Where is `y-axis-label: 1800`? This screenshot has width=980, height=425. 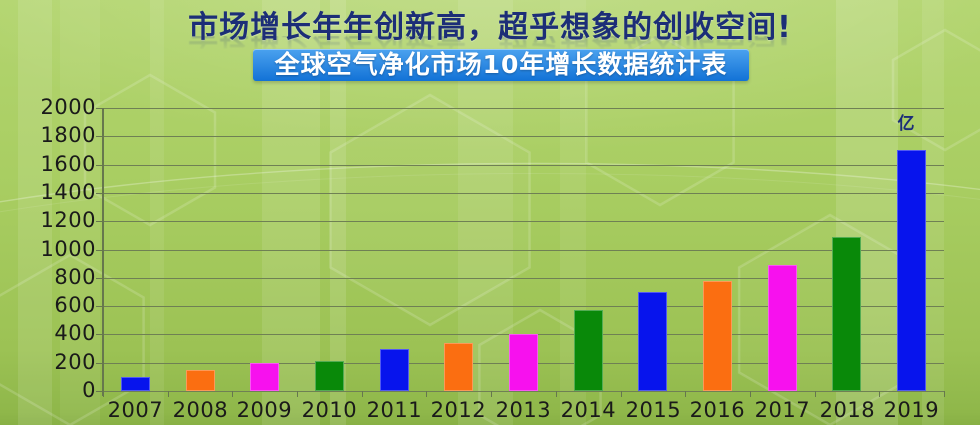 y-axis-label: 1800 is located at coordinates (68, 135).